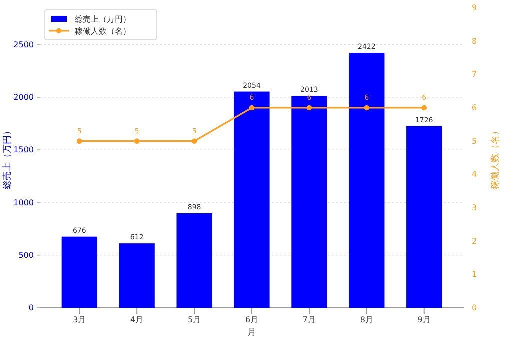 The image size is (512, 338). I want to click on legend-label: 総売上（万円）, so click(102, 19).